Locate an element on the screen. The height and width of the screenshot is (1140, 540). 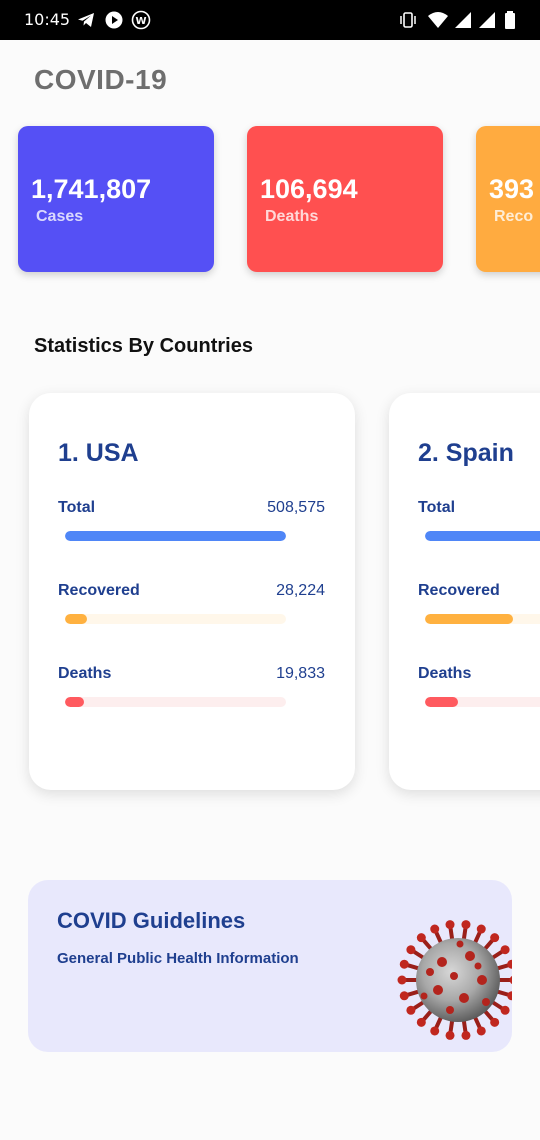
country-card: 2. Spain Total Recovered Deaths is located at coordinates (464, 591).